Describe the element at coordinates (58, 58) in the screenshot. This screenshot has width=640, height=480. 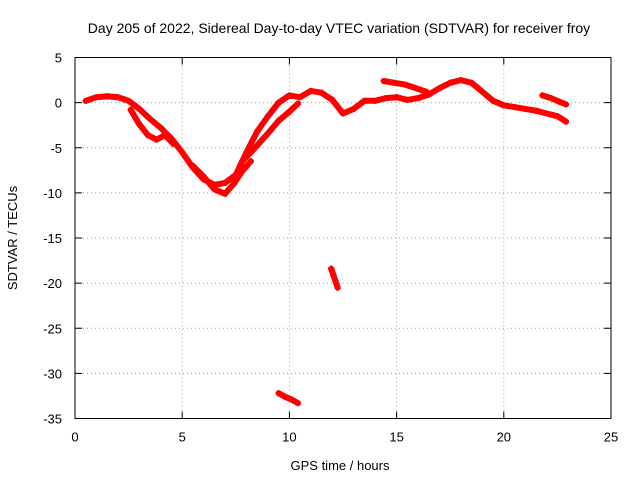
I see `y-tick-label: 5` at that location.